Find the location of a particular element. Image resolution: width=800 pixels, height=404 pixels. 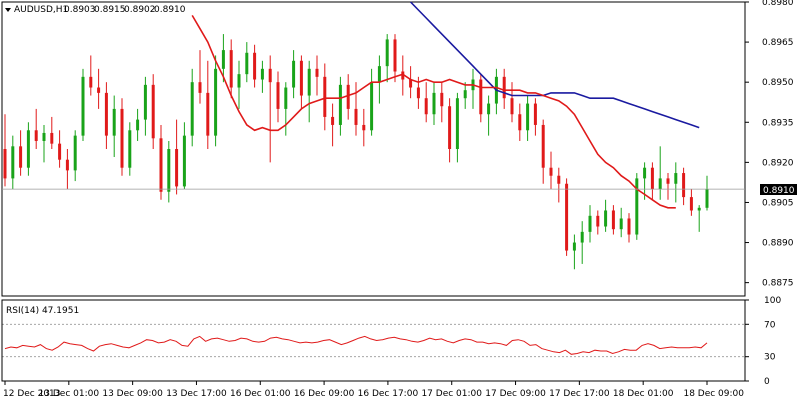

price-tick-label: 0.8950 is located at coordinates (778, 83).